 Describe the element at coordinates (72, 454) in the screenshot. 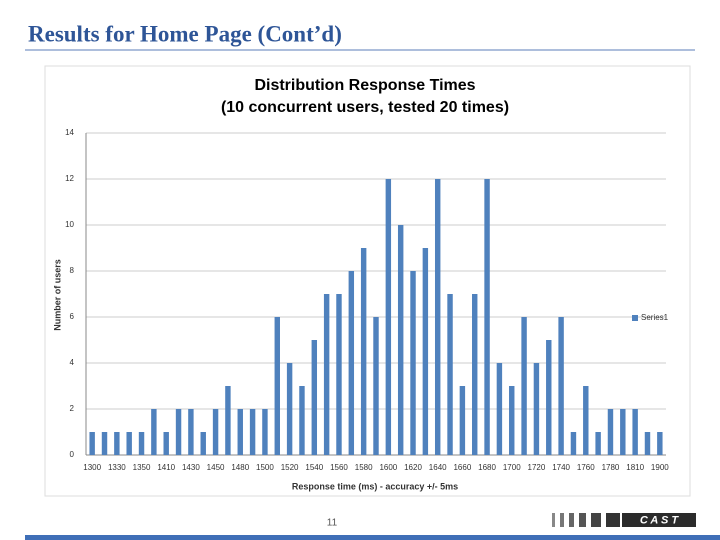

I see `y-tick-label: 0` at that location.